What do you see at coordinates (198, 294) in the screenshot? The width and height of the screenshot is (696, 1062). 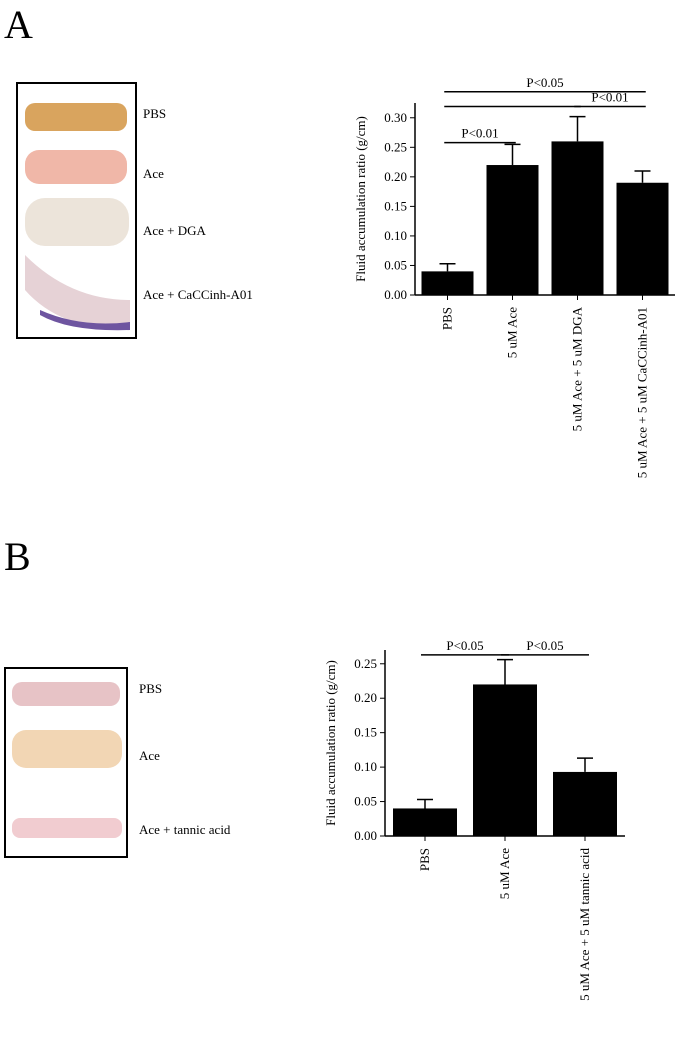 I see `photo-label: Ace + CaCCinh-A01` at bounding box center [198, 294].